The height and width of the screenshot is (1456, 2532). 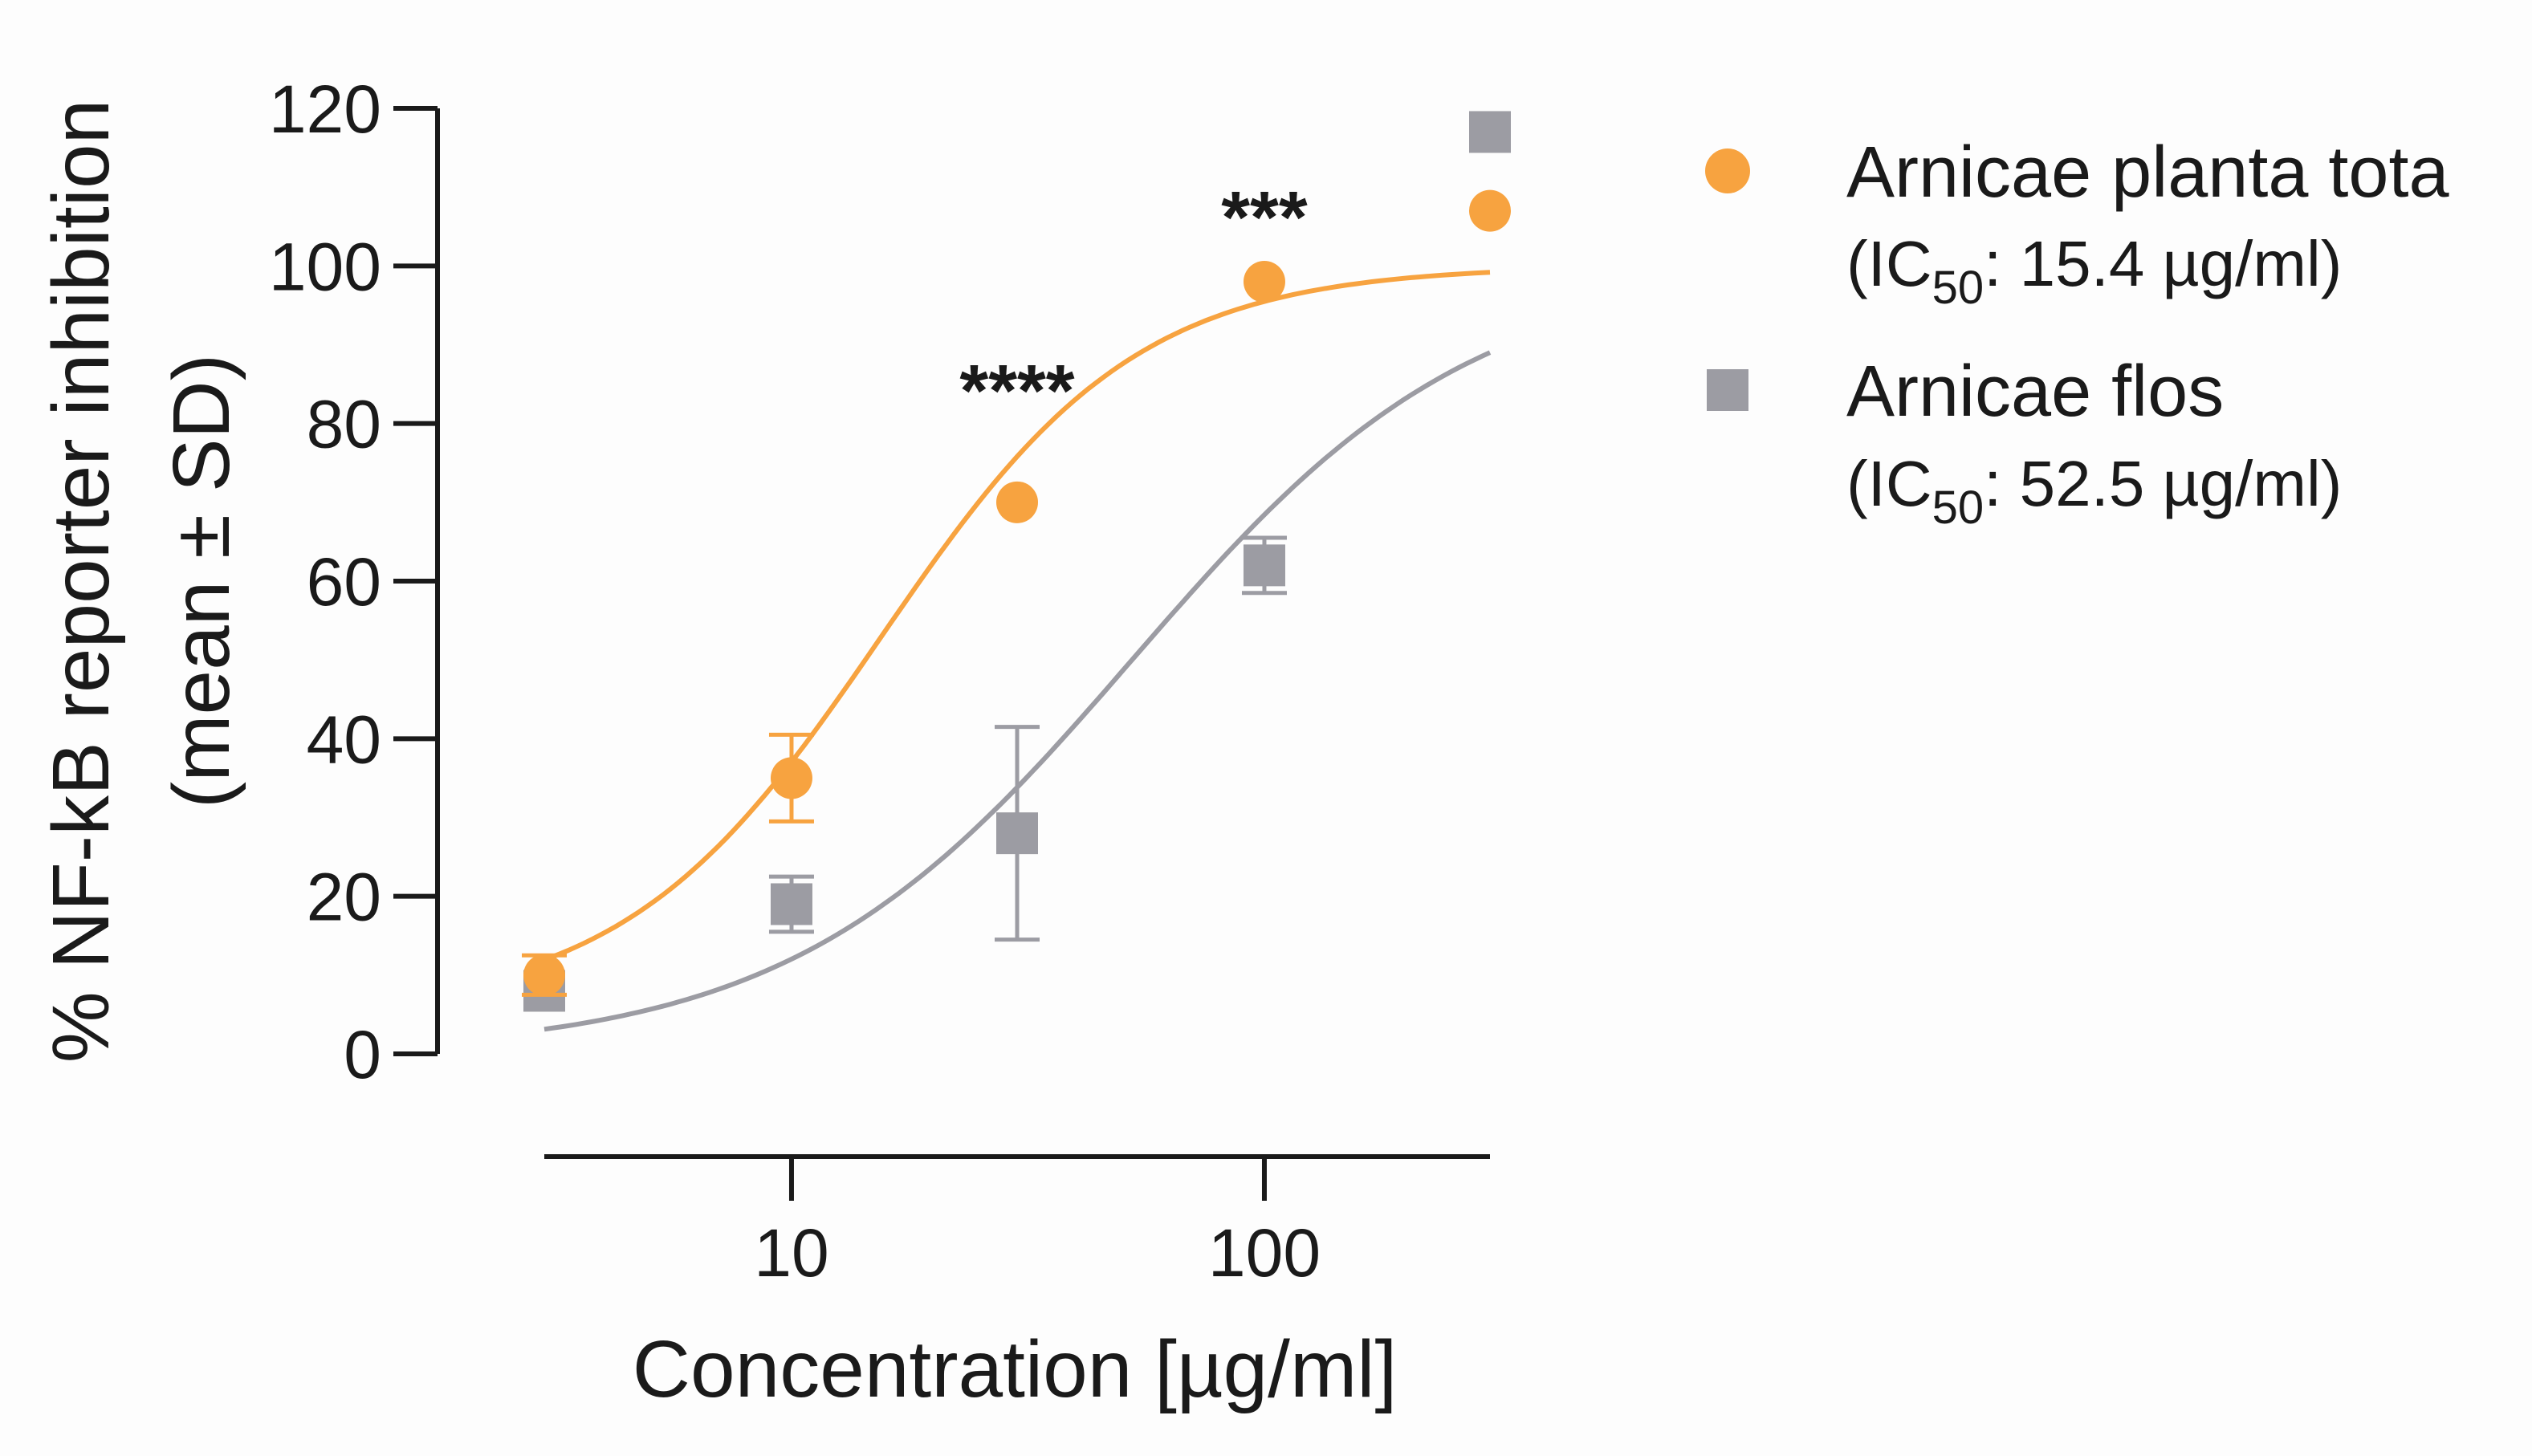 What do you see at coordinates (1265, 1253) in the screenshot?
I see `x-tick-label: 100` at bounding box center [1265, 1253].